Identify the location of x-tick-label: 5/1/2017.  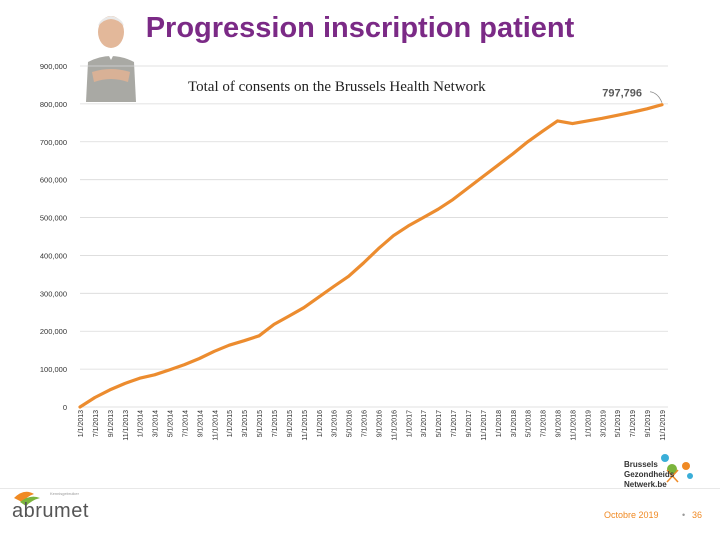
(439, 423).